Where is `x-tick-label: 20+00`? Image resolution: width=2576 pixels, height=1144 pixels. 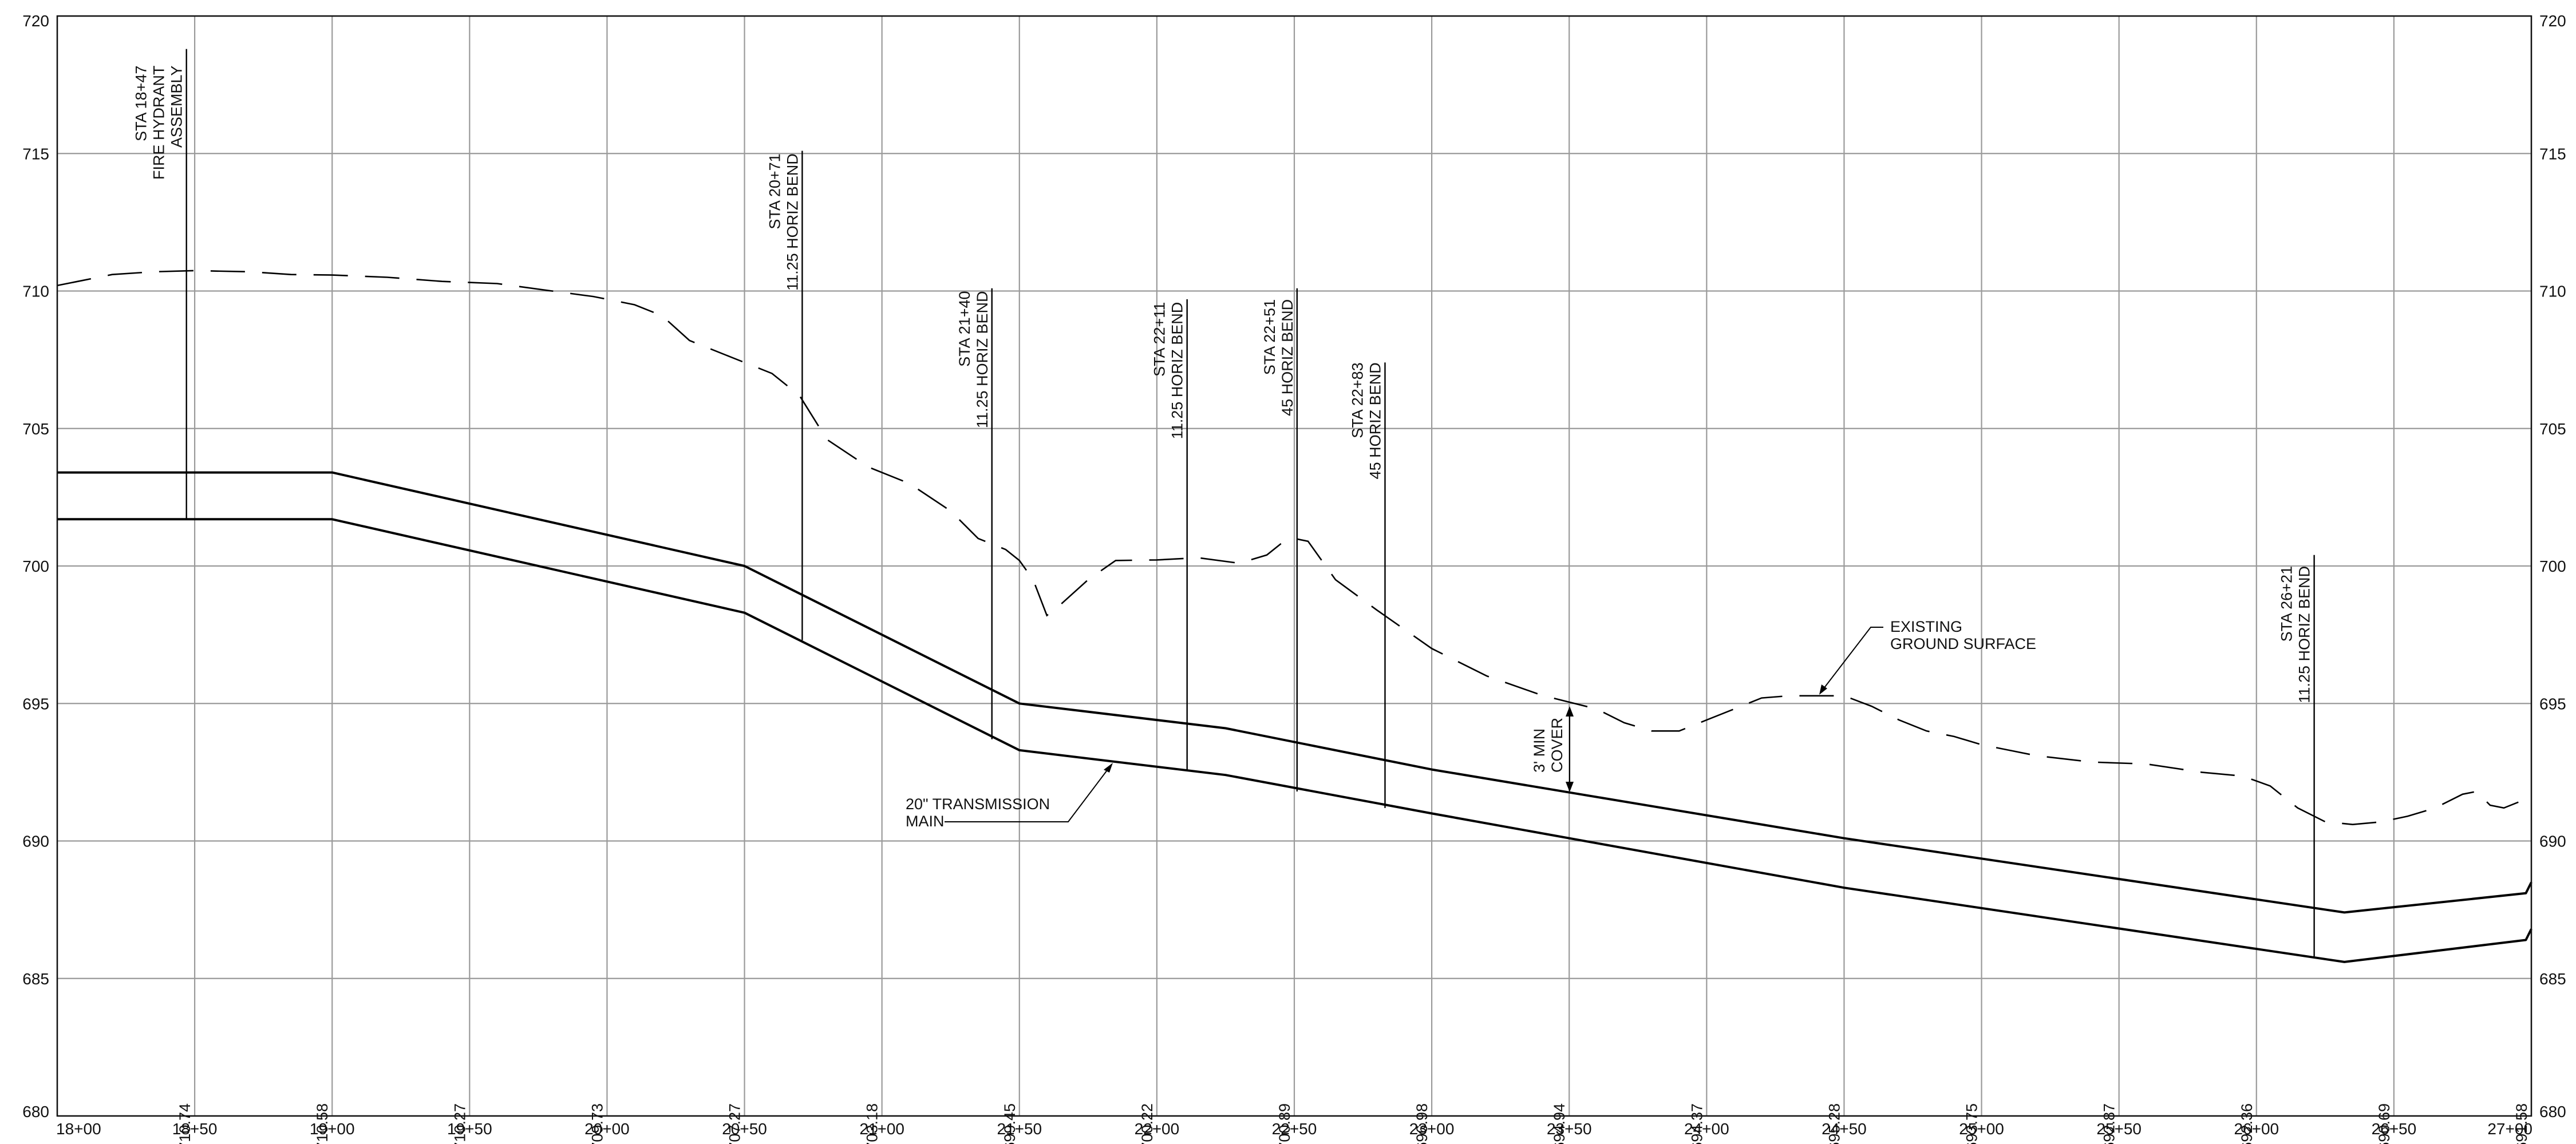
x-tick-label: 20+00 is located at coordinates (607, 1129).